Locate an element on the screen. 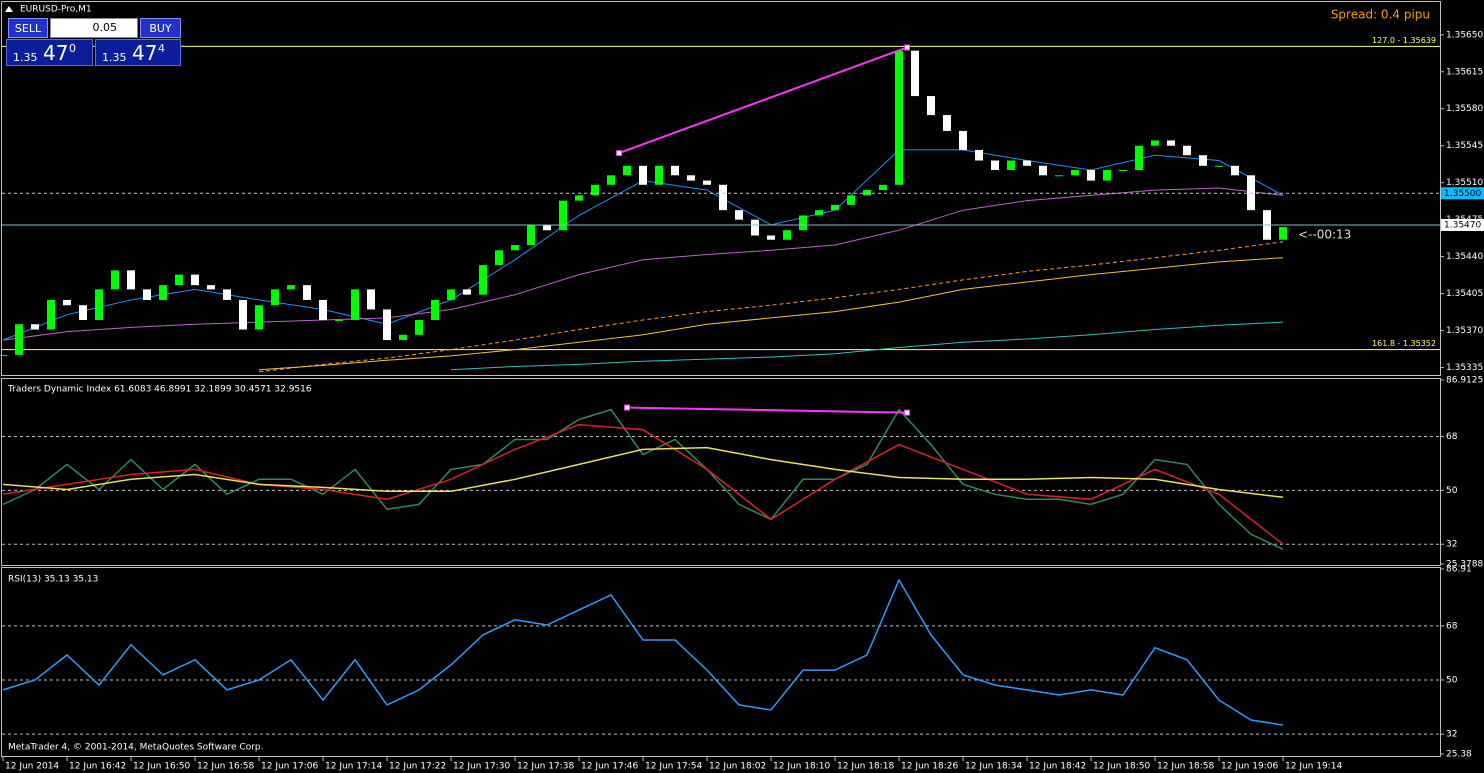  x-tick-label: 12 Jun 19:06 is located at coordinates (1249, 767).